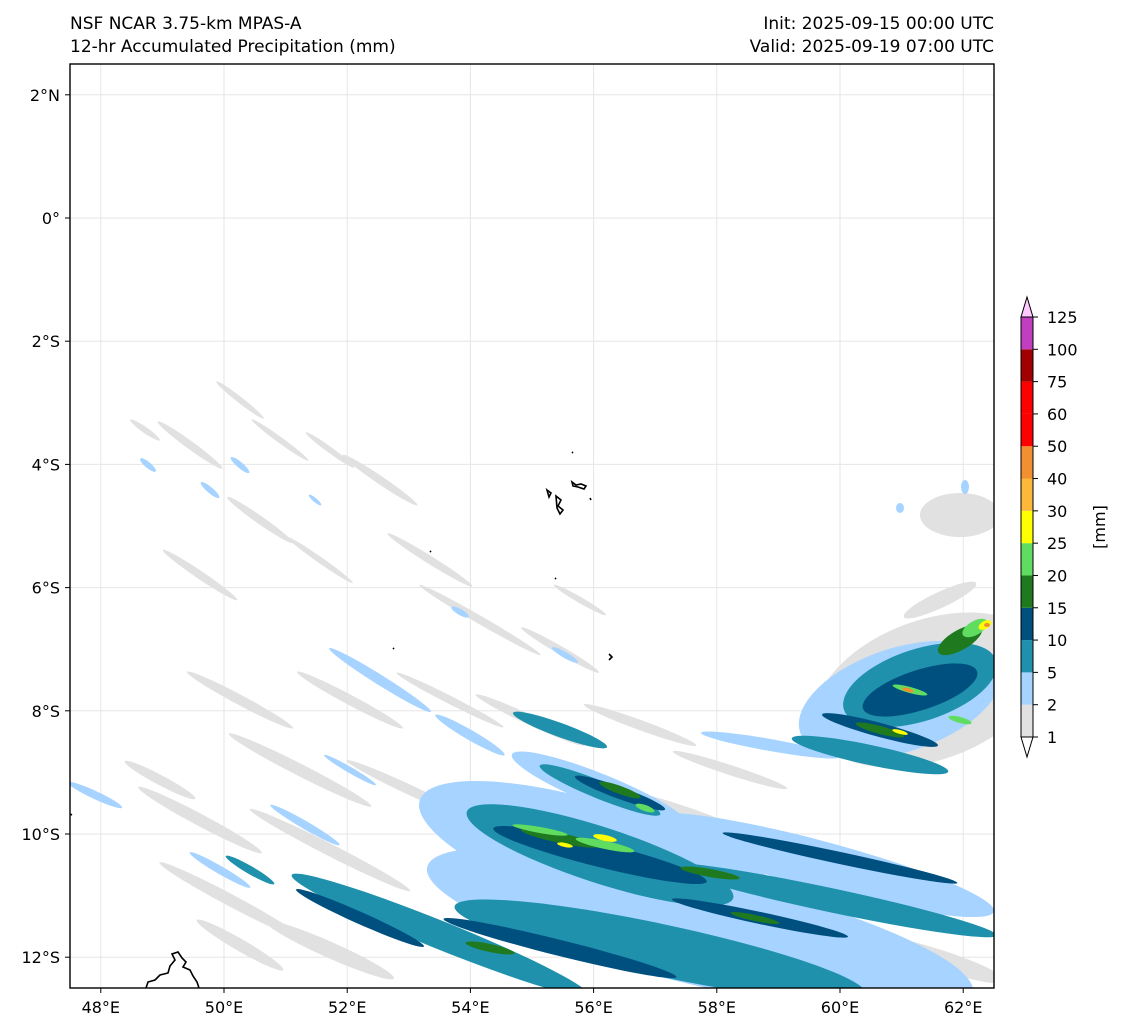 The height and width of the screenshot is (1036, 1124). Describe the element at coordinates (1027, 306) in the screenshot. I see `colorbar-extend-max` at that location.